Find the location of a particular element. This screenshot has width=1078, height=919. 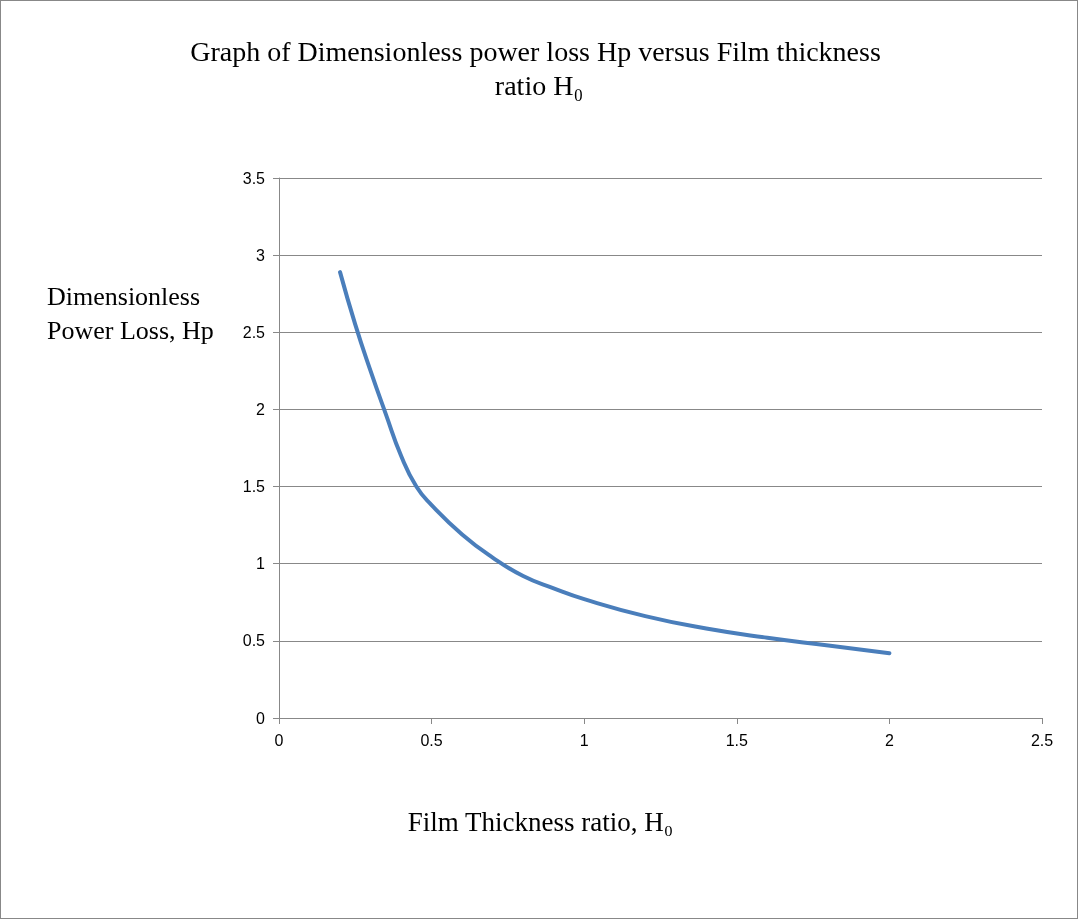

x-tick-label: 0.5 is located at coordinates (431, 740).